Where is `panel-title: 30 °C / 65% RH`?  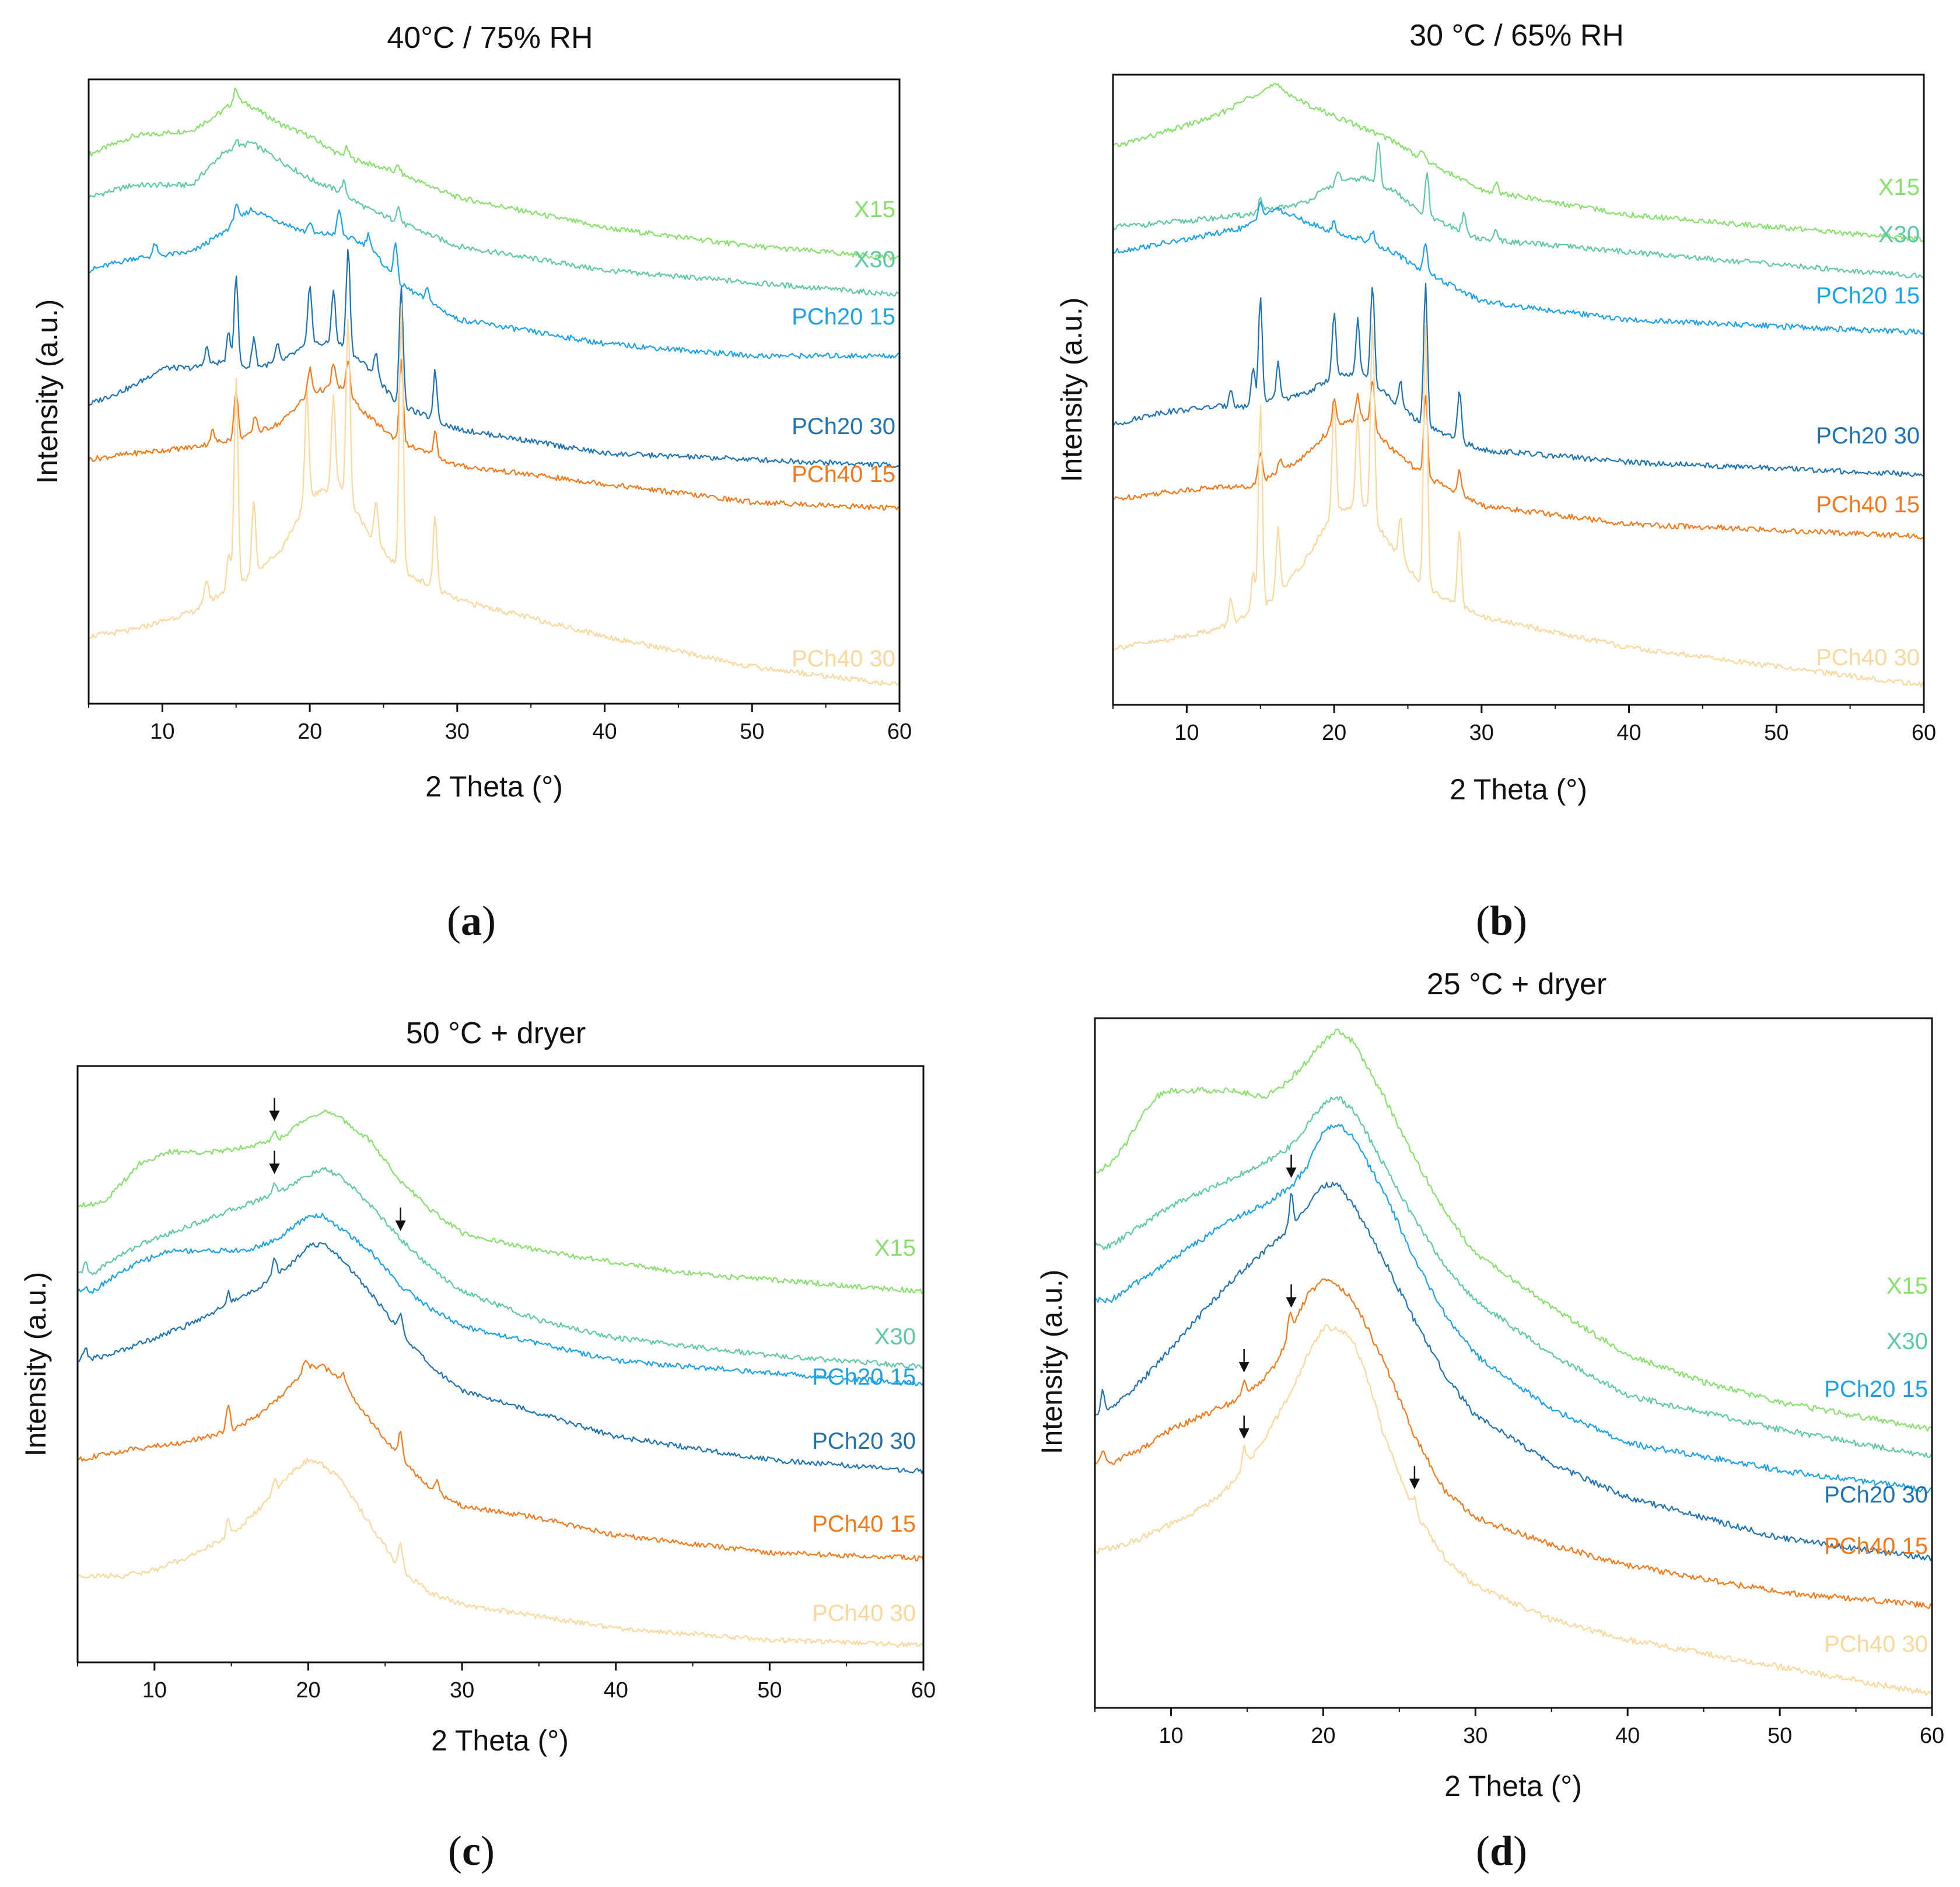 panel-title: 30 °C / 65% RH is located at coordinates (1517, 36).